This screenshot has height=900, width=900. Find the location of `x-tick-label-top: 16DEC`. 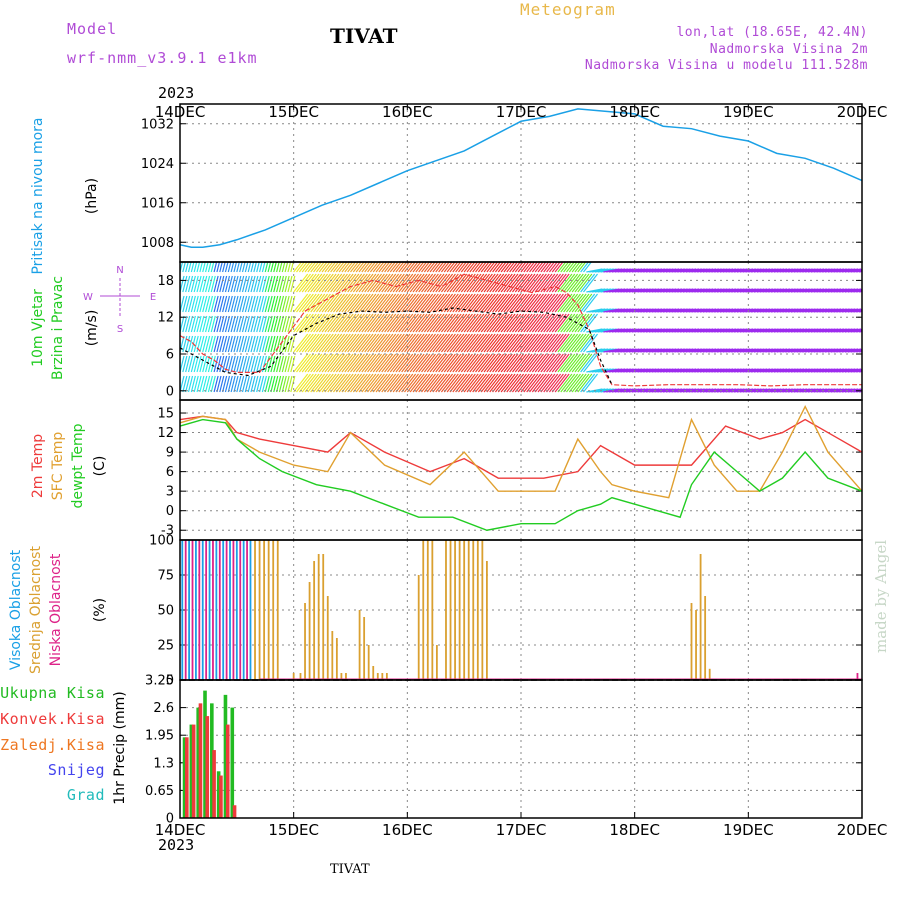

x-tick-label-top: 16DEC is located at coordinates (407, 112).